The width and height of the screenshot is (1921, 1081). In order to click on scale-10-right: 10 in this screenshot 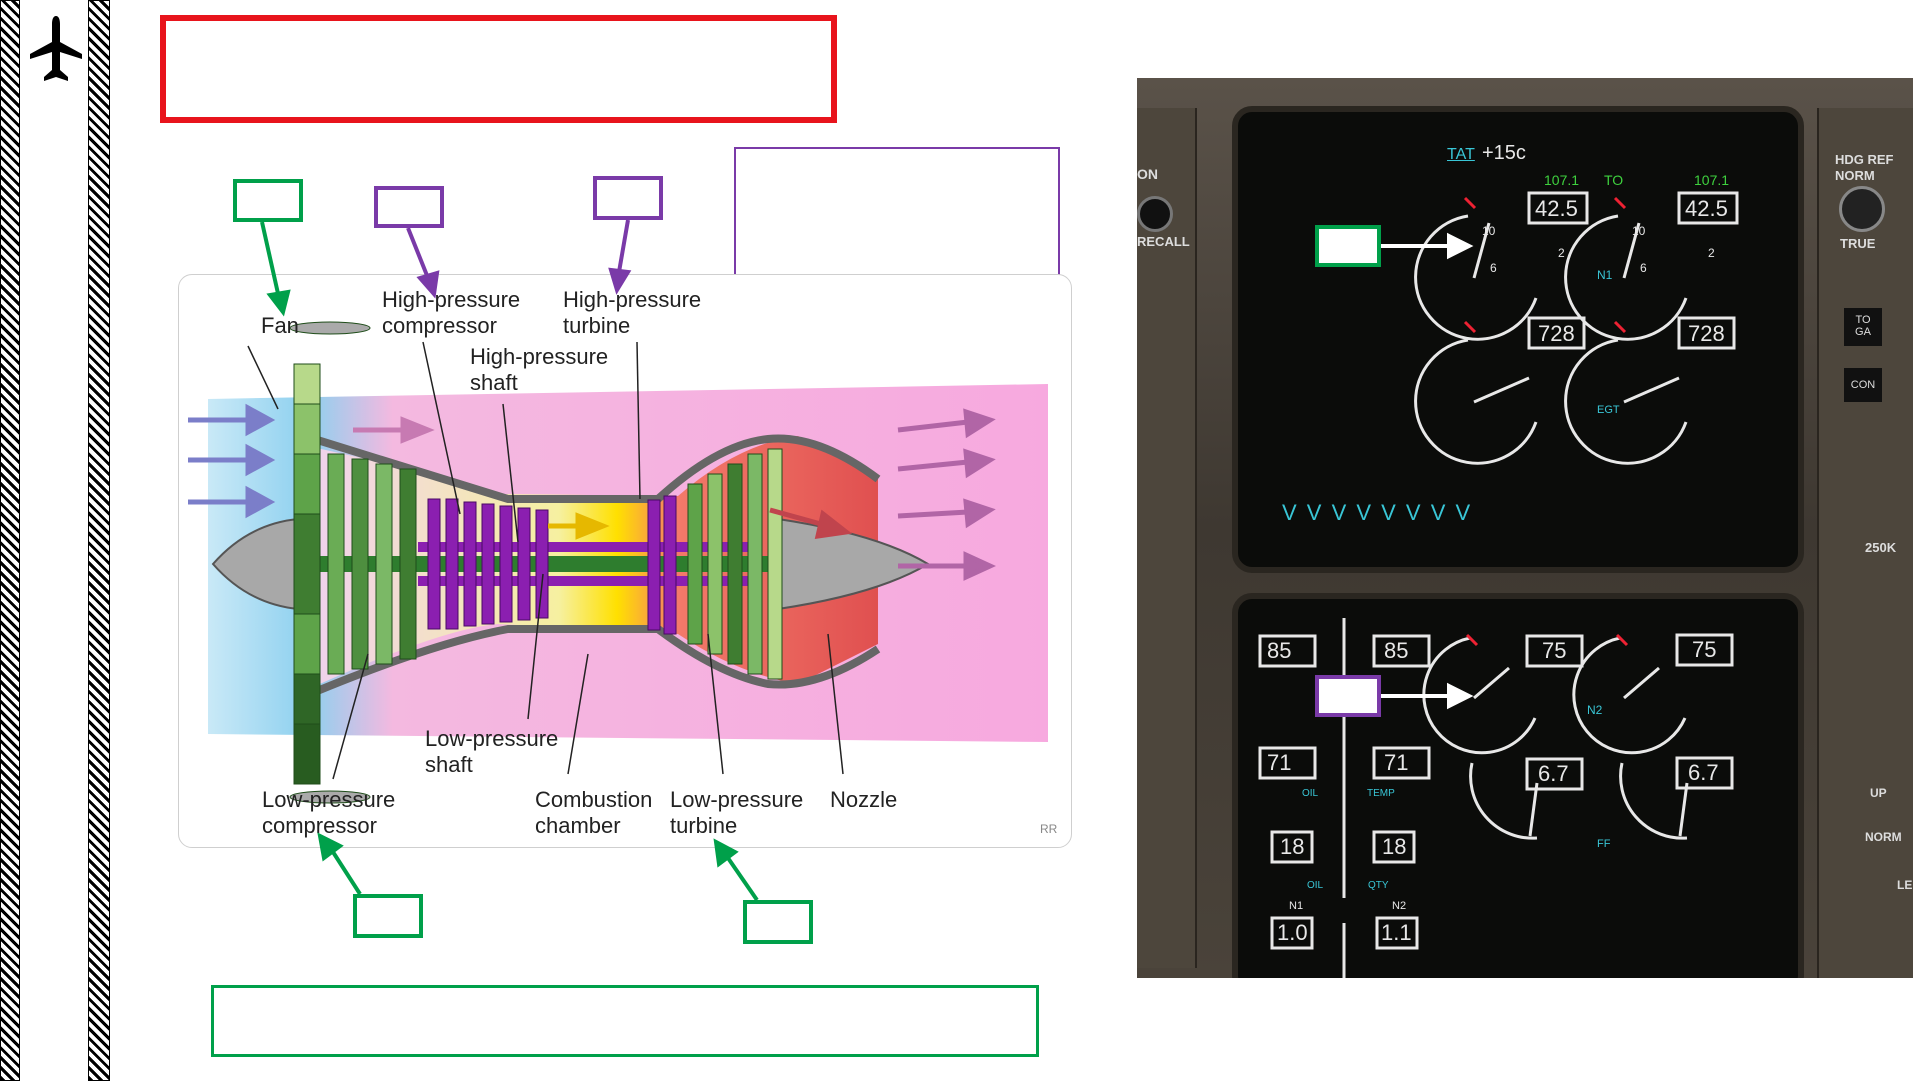, I will do `click(1639, 231)`.